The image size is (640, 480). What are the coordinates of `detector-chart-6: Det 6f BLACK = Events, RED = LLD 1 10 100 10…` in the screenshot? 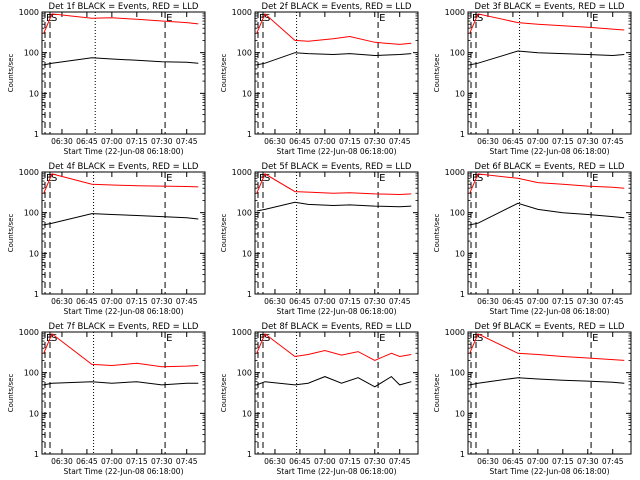 It's located at (532, 239).